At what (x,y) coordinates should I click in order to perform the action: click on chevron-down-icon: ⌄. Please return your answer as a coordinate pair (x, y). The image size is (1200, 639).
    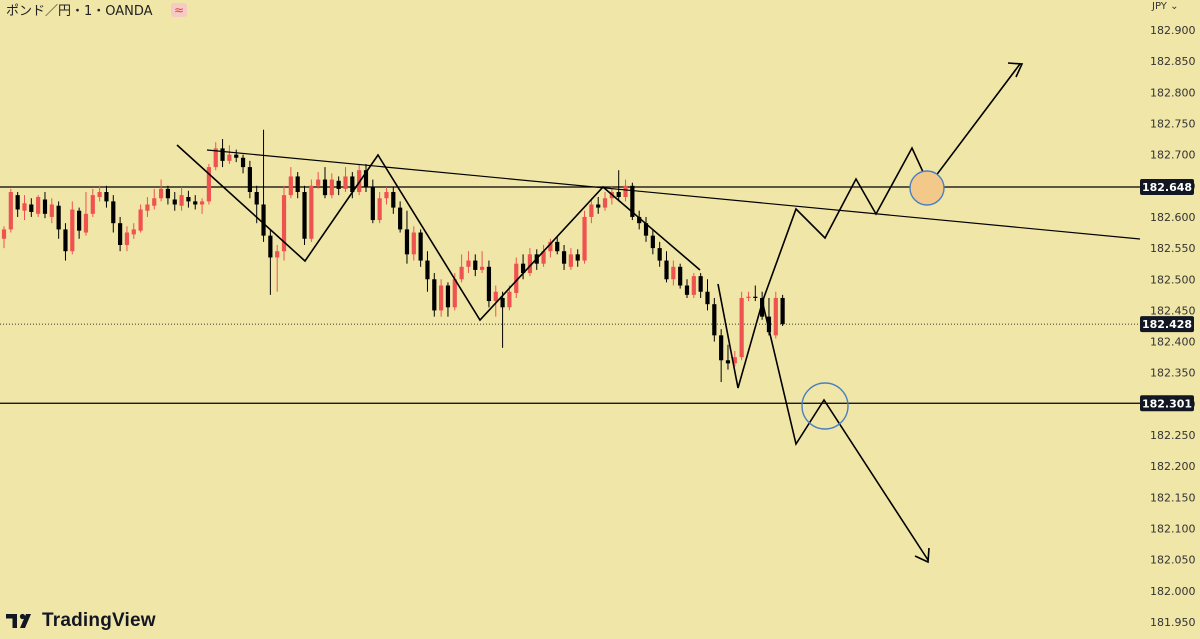
    Looking at the image, I should click on (1174, 6).